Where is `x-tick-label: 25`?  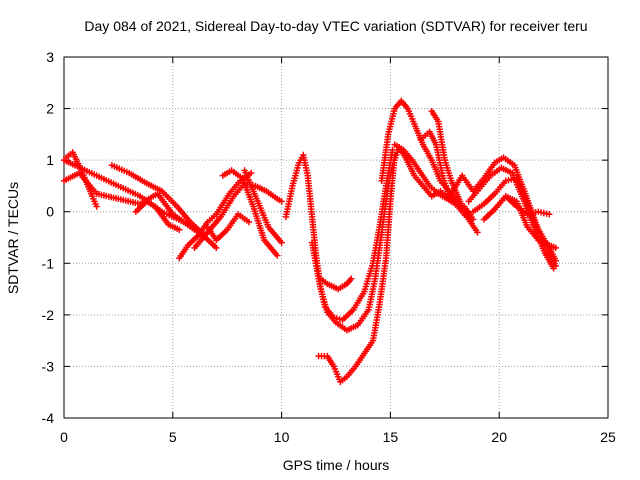
x-tick-label: 25 is located at coordinates (608, 437).